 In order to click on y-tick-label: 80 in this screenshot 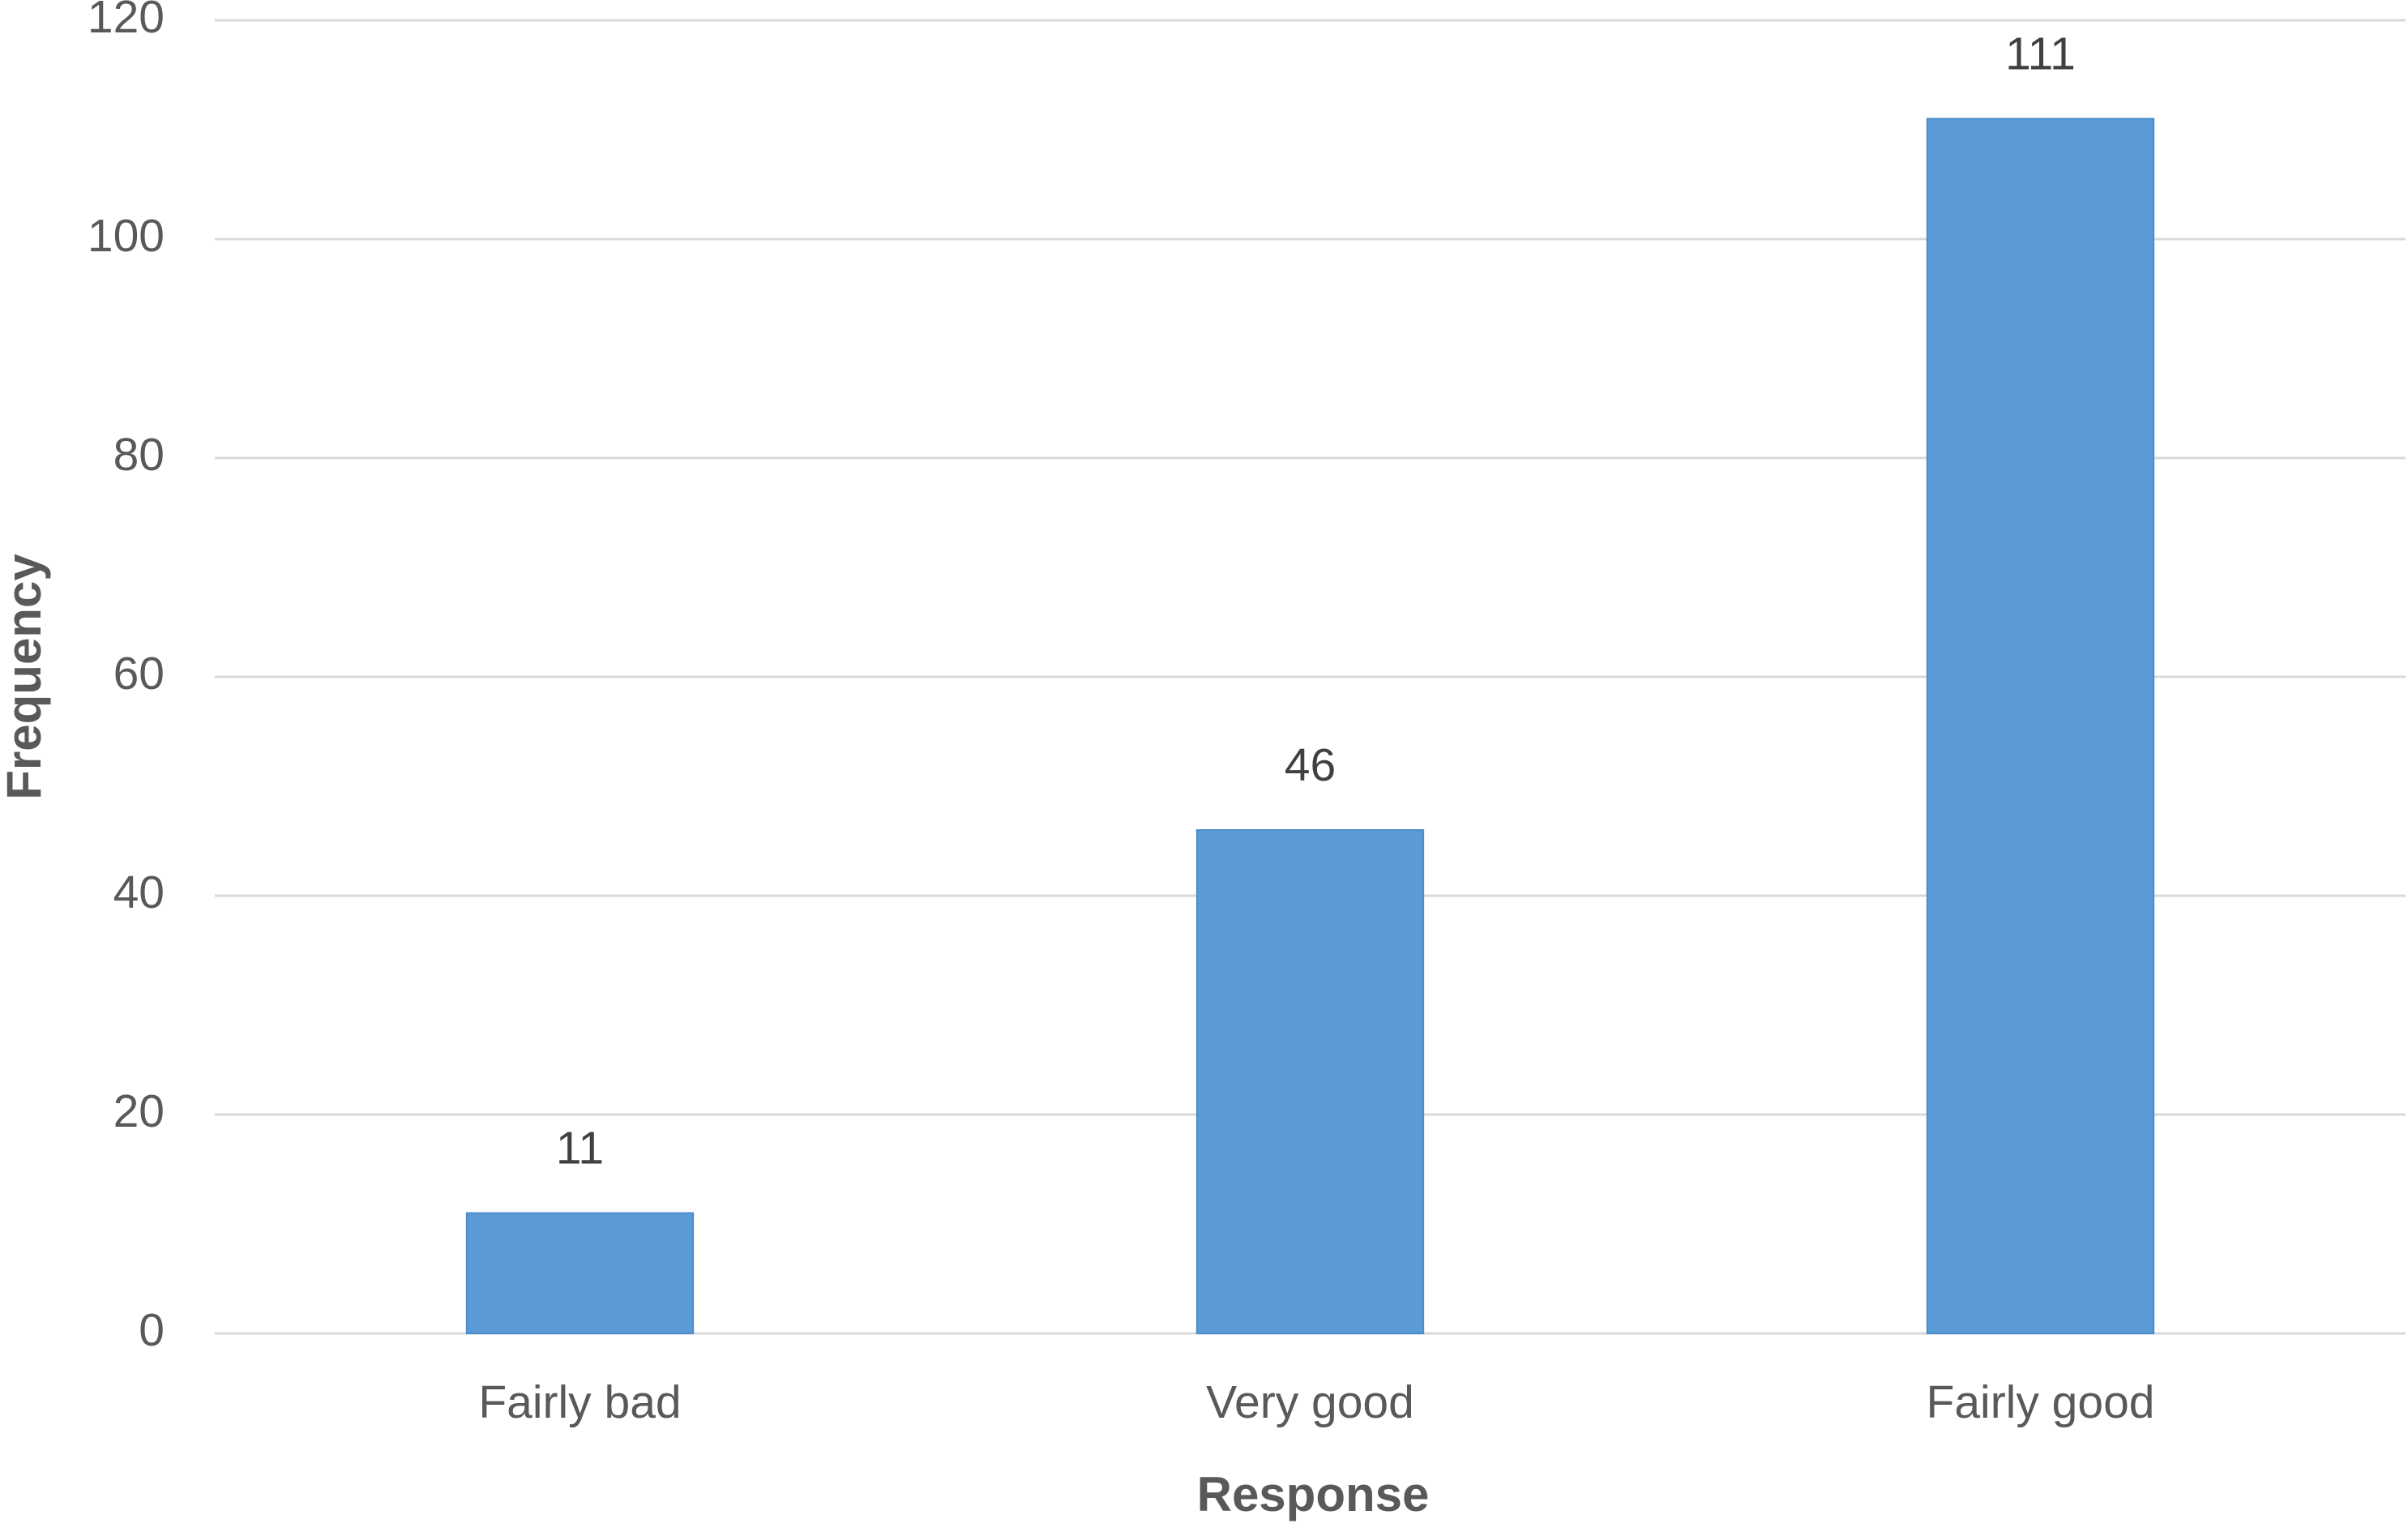, I will do `click(139, 455)`.